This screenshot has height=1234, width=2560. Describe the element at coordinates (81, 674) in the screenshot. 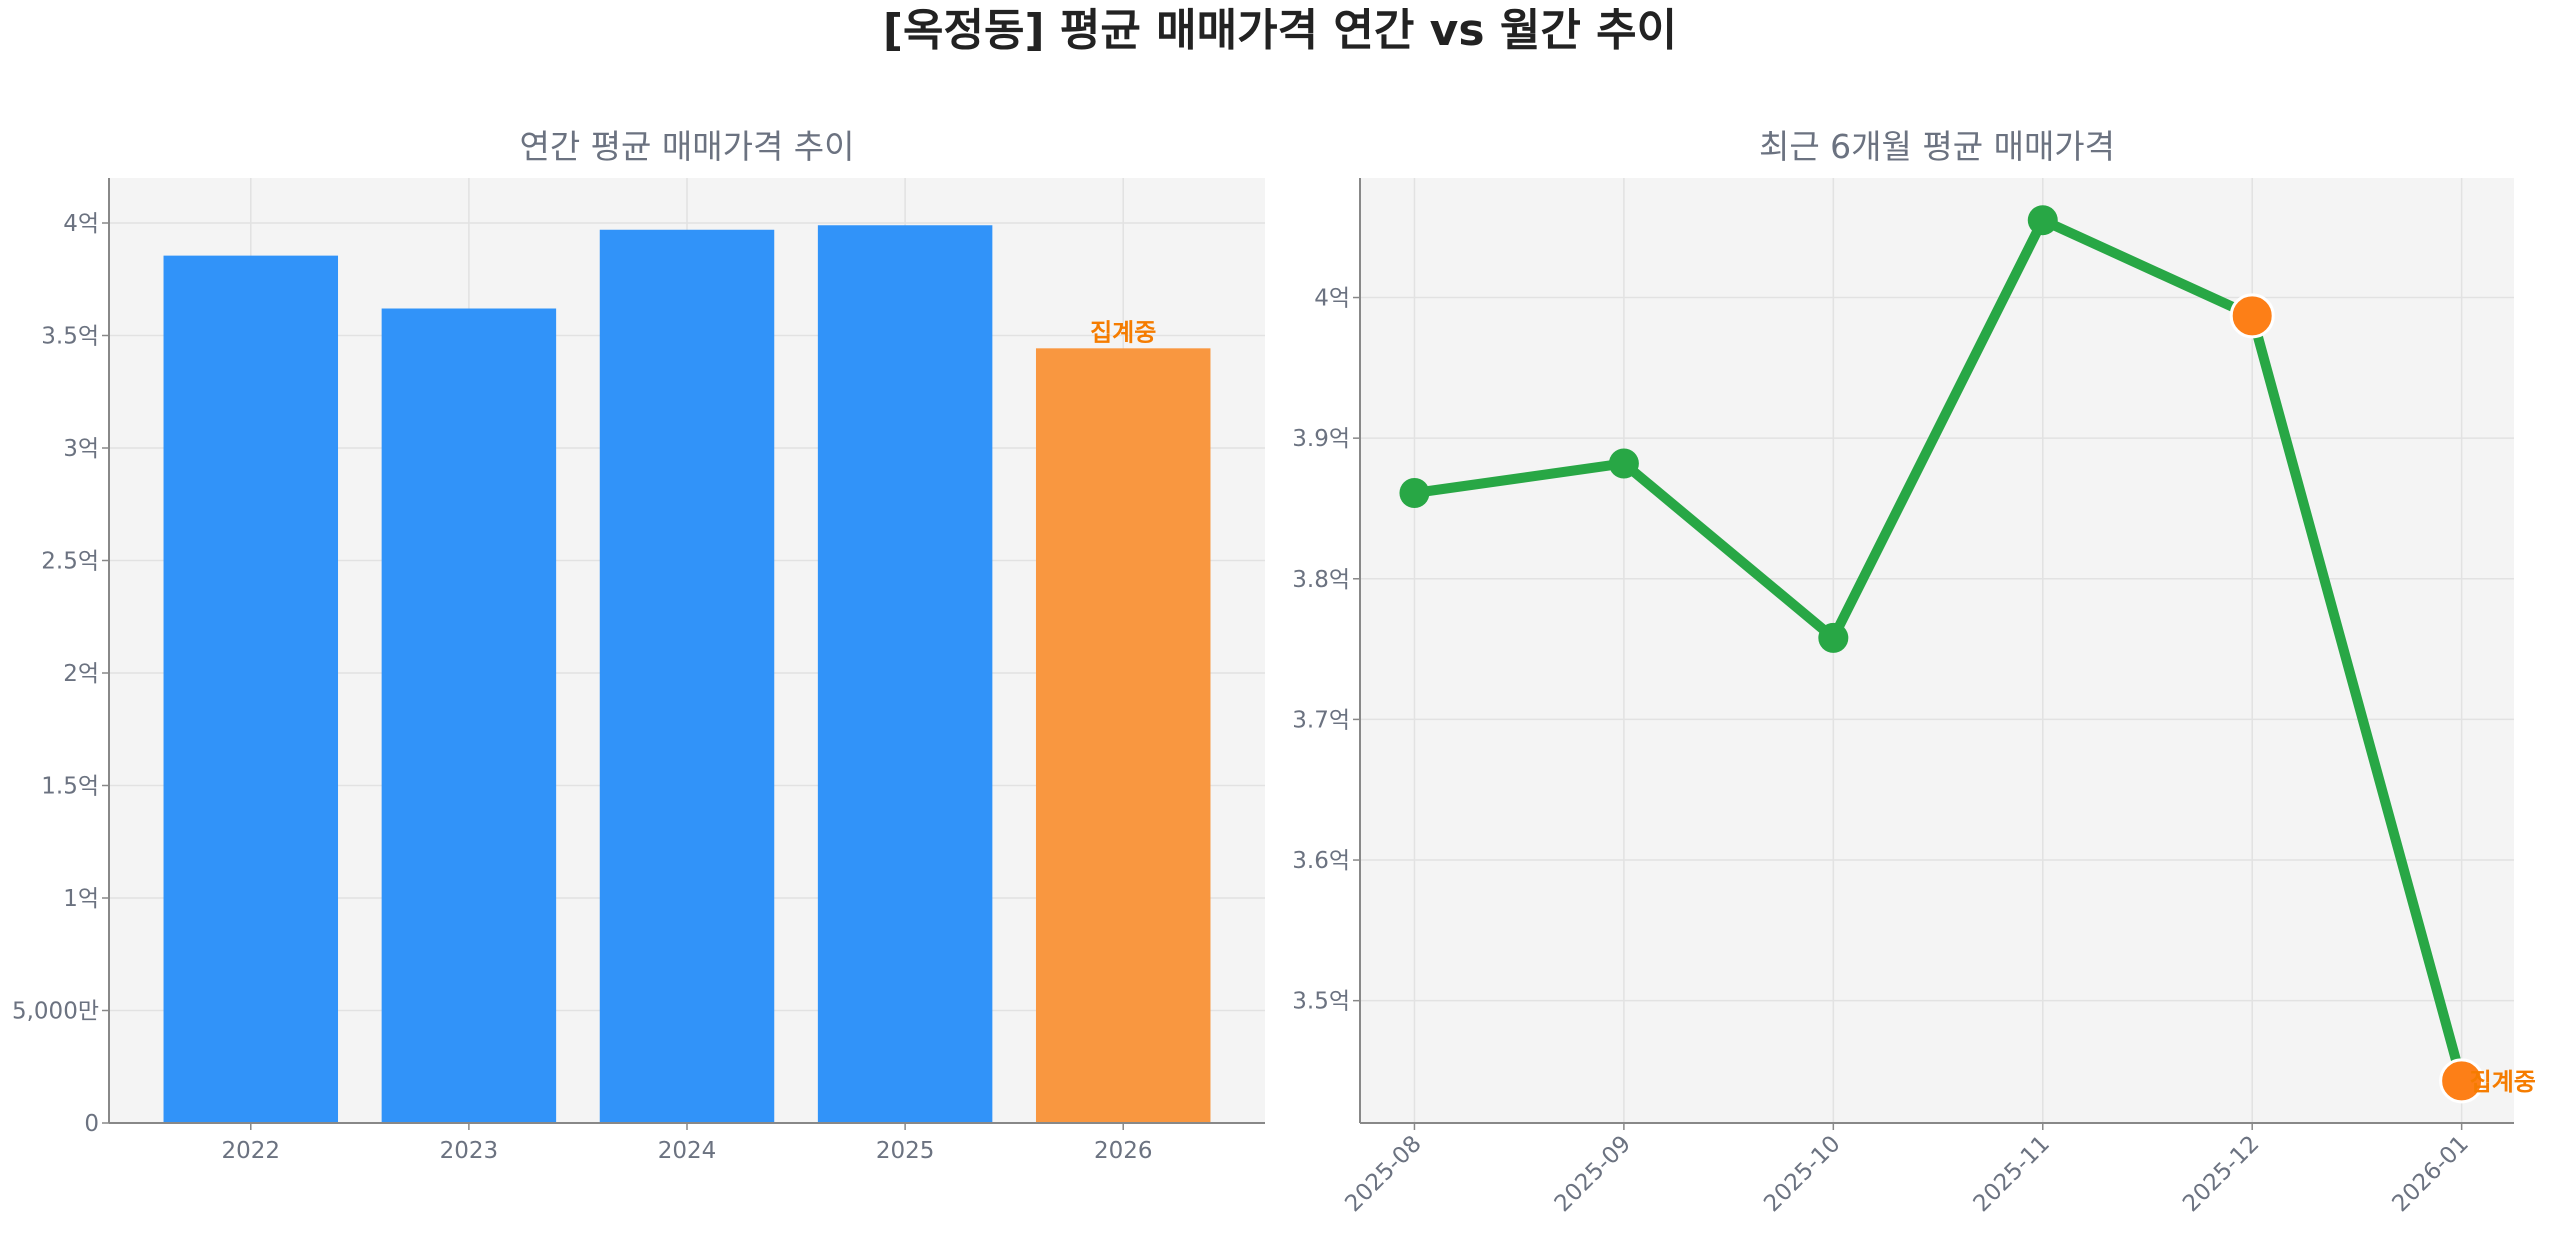

I see `y-tick-label: 2억` at that location.